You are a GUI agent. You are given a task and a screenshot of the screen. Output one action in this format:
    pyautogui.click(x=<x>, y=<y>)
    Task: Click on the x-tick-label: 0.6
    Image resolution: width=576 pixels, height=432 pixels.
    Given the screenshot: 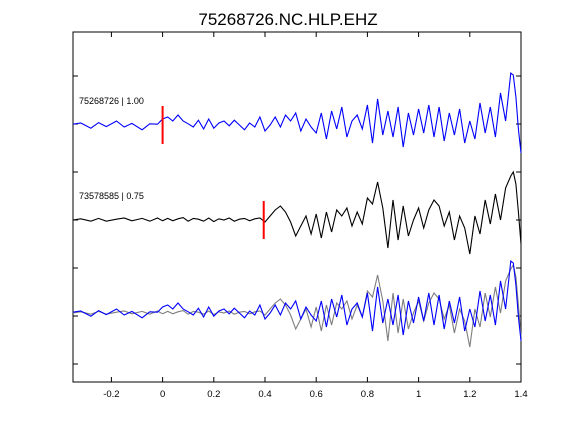 What is the action you would take?
    pyautogui.click(x=316, y=394)
    